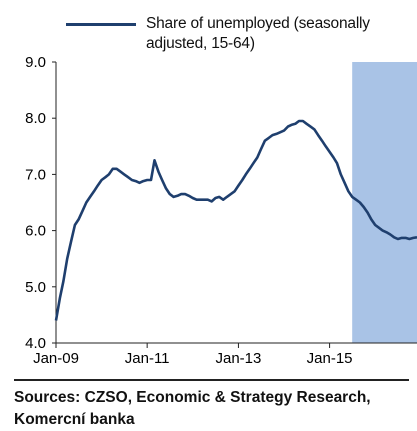  I want to click on legend-line-swatch, so click(101, 24).